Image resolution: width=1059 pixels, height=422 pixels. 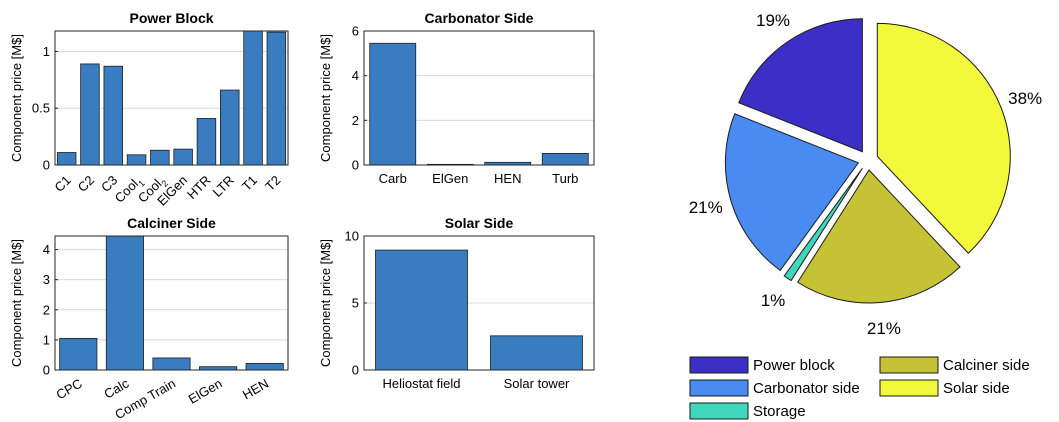 I want to click on bar-ltr, so click(x=230, y=127).